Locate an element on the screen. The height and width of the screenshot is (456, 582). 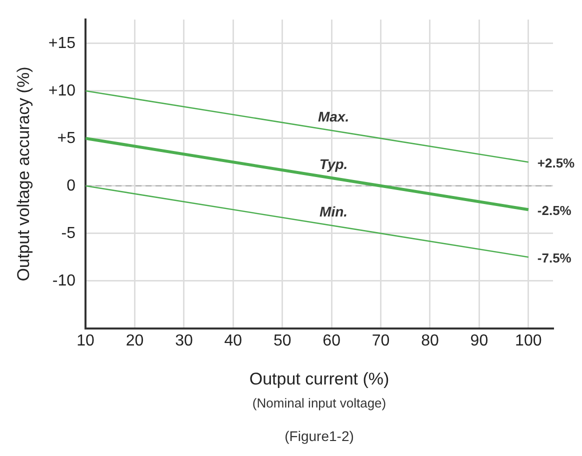
x-tick-label: 50 is located at coordinates (282, 341).